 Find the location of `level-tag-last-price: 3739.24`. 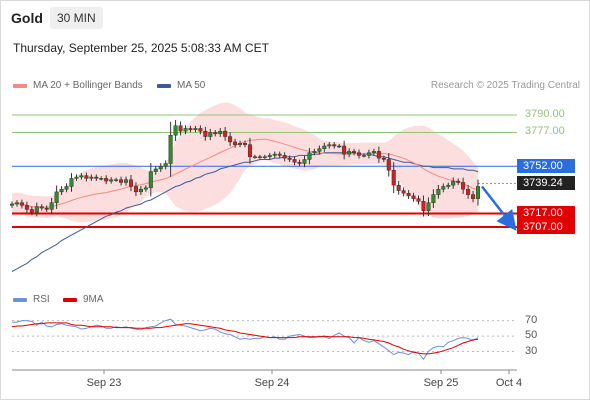

level-tag-last-price: 3739.24 is located at coordinates (546, 183).